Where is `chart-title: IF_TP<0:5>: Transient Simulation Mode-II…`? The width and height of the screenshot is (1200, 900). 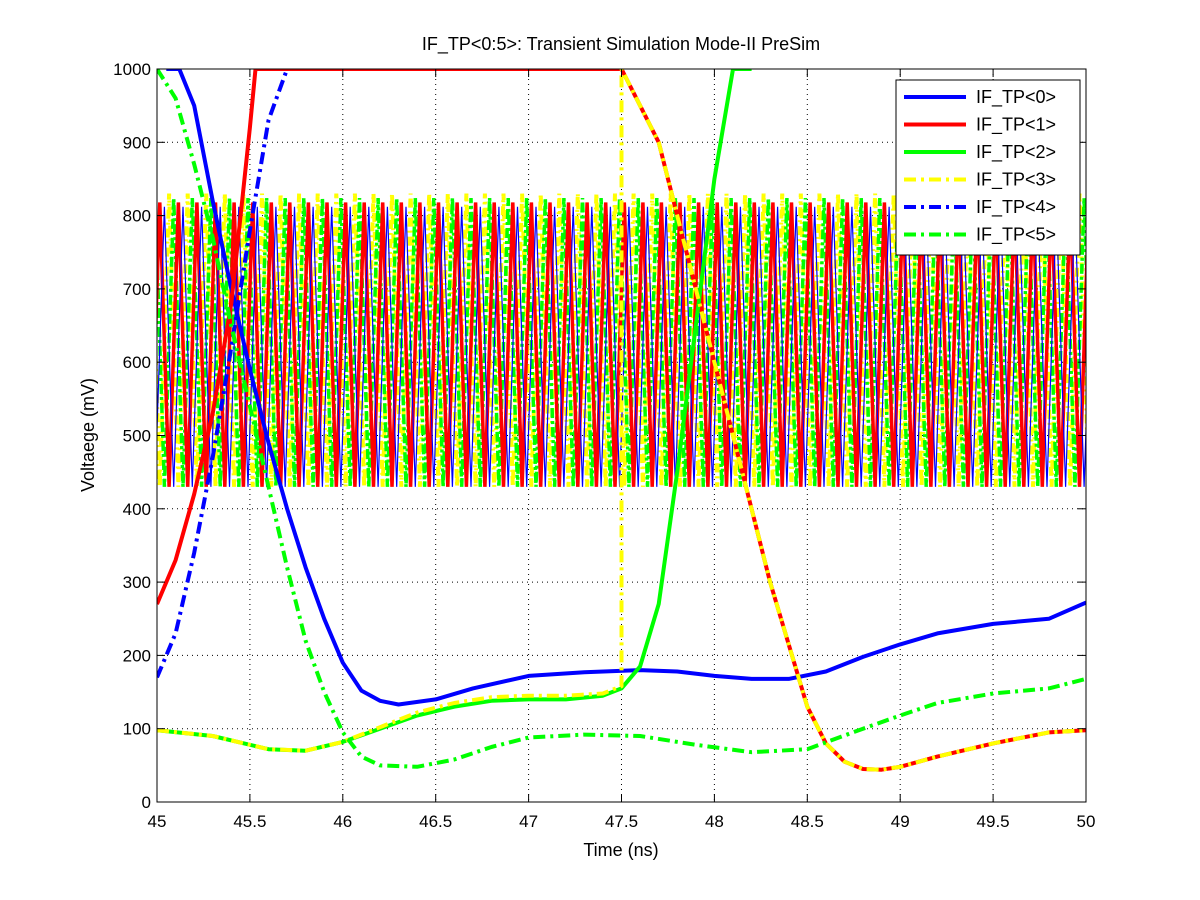 chart-title: IF_TP<0:5>: Transient Simulation Mode-II… is located at coordinates (621, 44).